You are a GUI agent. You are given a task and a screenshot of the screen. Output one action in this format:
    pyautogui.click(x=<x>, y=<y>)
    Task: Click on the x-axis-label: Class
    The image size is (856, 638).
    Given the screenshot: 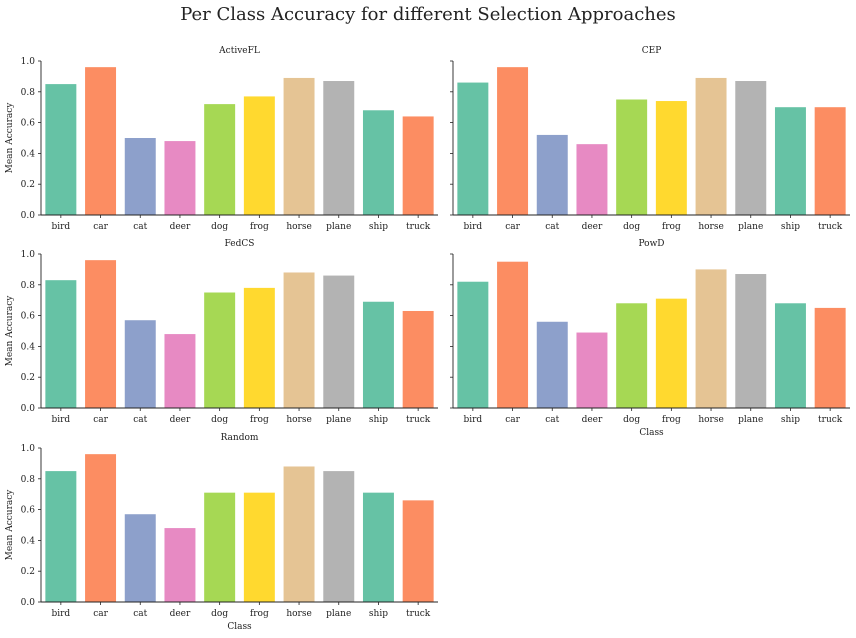 What is the action you would take?
    pyautogui.click(x=651, y=433)
    